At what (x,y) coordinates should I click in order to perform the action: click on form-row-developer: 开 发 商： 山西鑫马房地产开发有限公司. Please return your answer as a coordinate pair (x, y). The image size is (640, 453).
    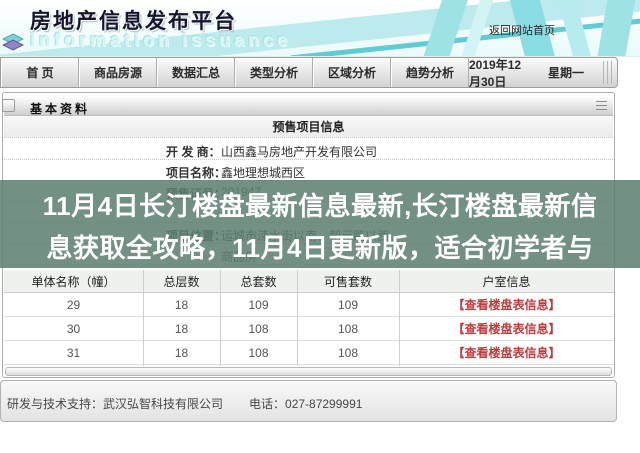
    Looking at the image, I should click on (308, 149).